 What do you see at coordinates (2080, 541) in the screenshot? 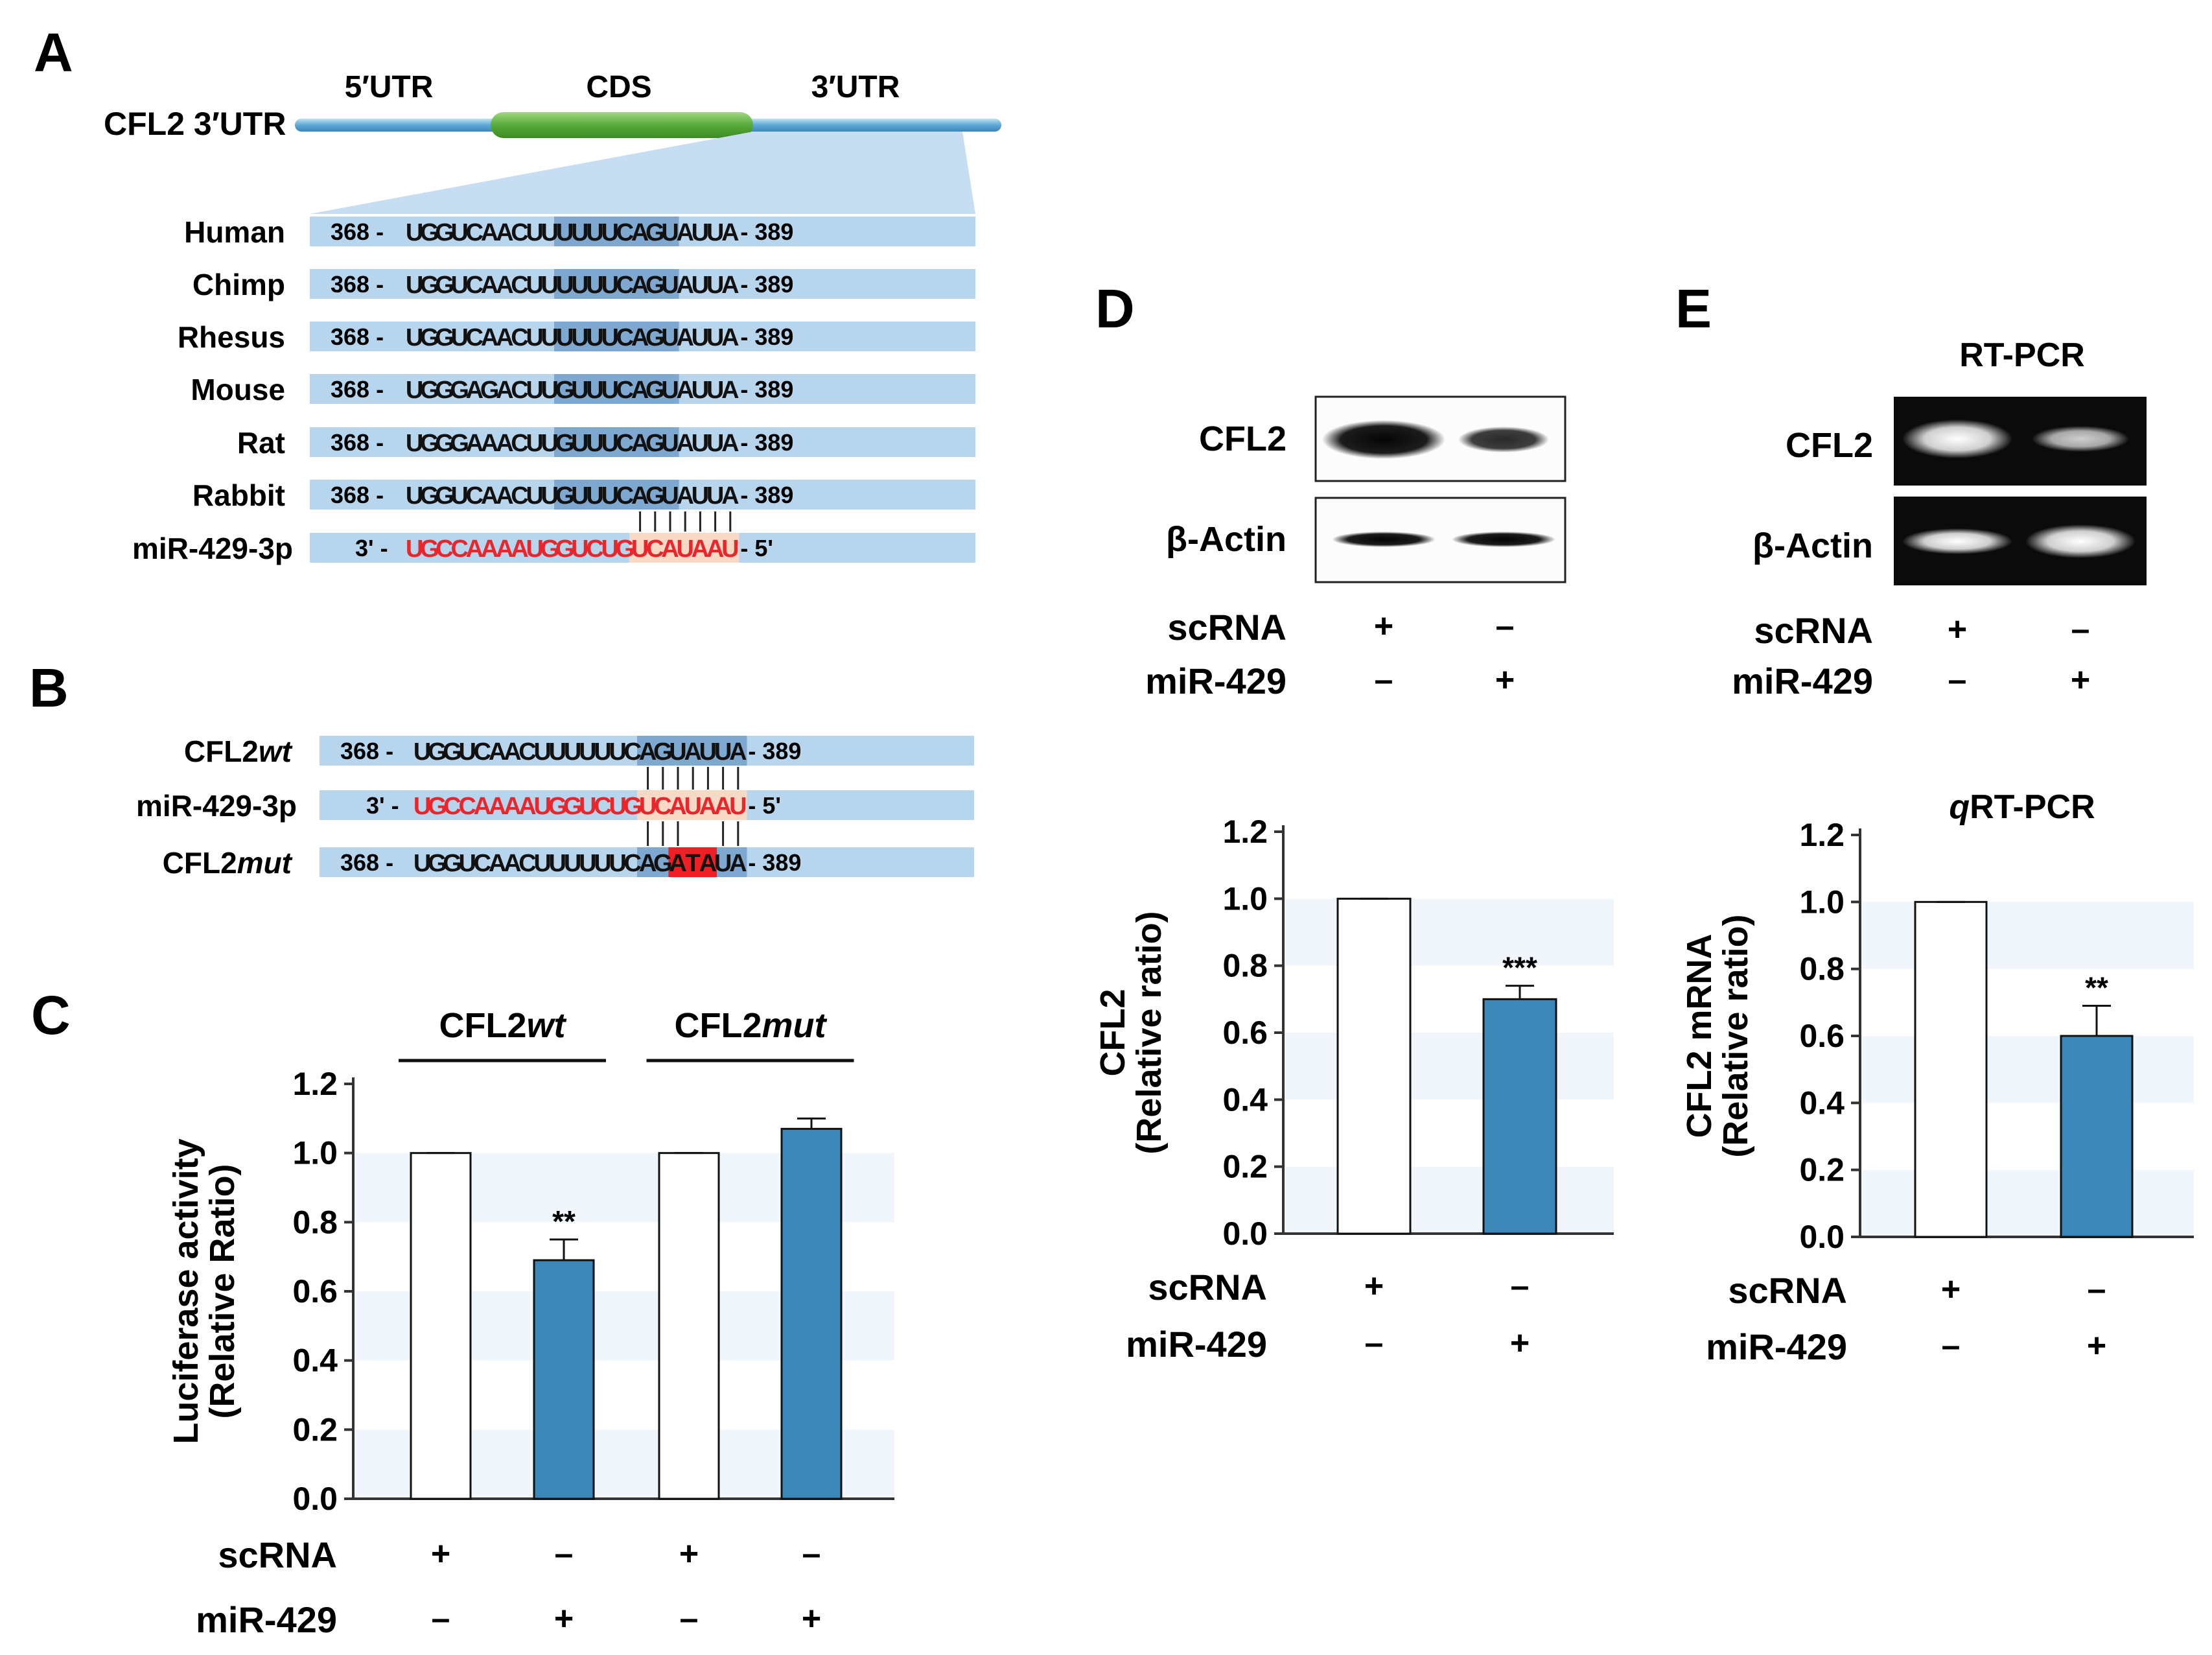
I see `gel-band-actin-lane2` at bounding box center [2080, 541].